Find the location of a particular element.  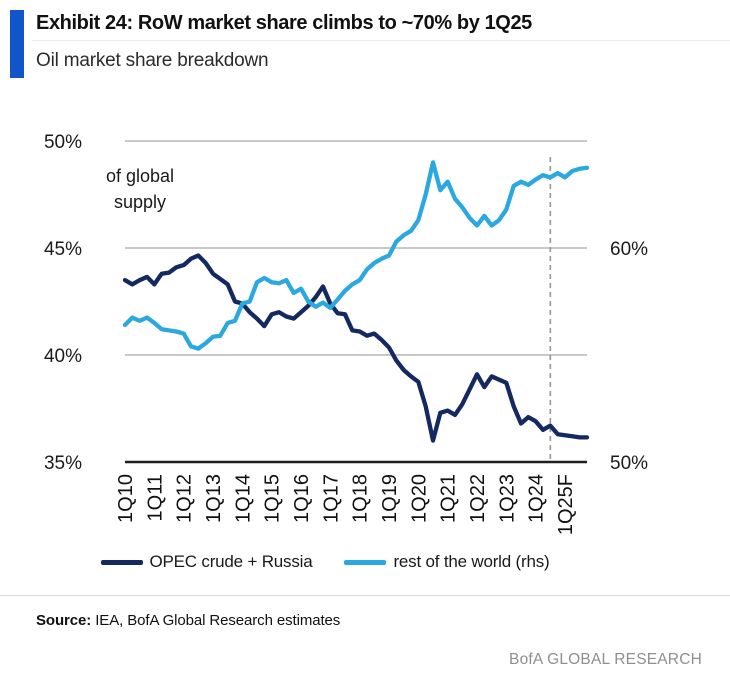

left-axis-tick-label: 35% is located at coordinates (63, 463).